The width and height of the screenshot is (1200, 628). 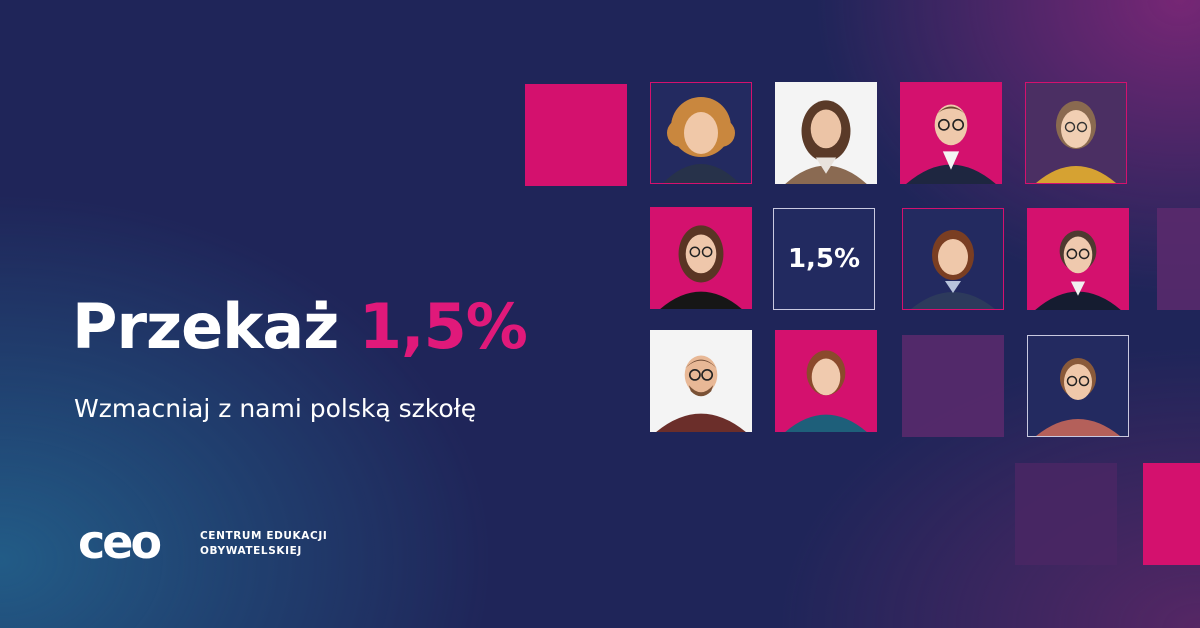 I want to click on svg-text: ceo, so click(x=119, y=544).